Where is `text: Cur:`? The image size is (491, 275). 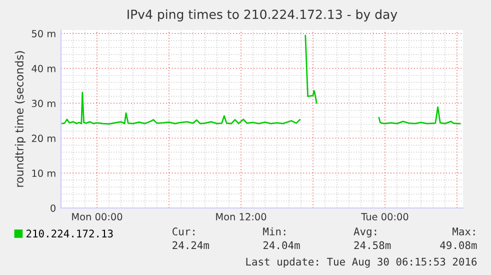 text: Cur: is located at coordinates (183, 232).